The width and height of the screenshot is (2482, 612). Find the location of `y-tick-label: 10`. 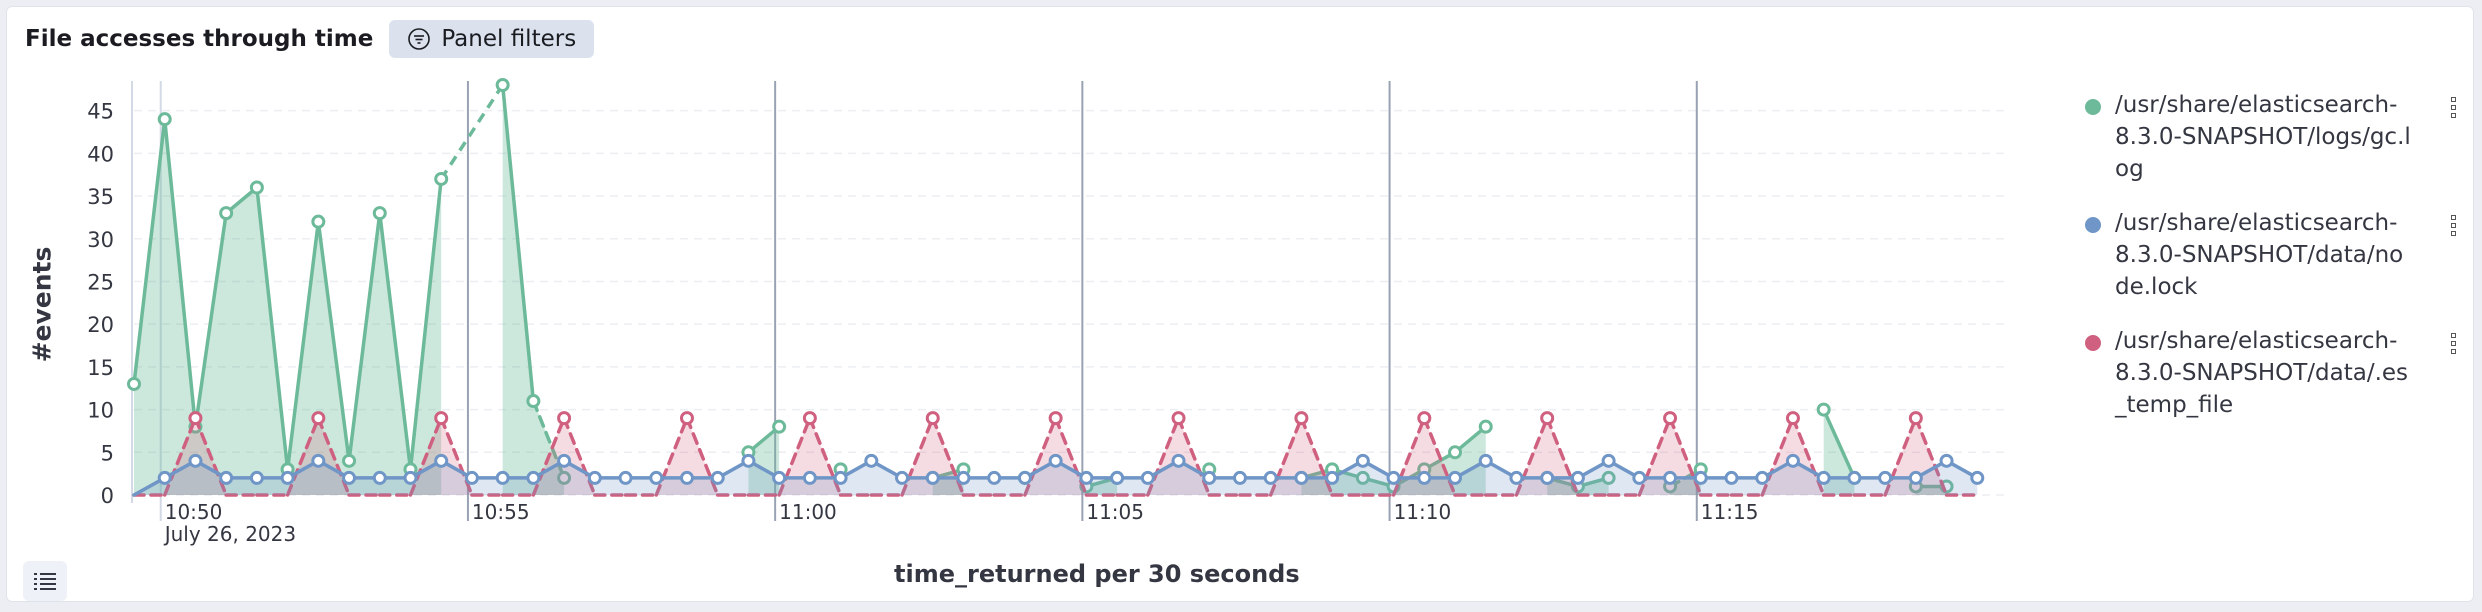

y-tick-label: 10 is located at coordinates (100, 411).